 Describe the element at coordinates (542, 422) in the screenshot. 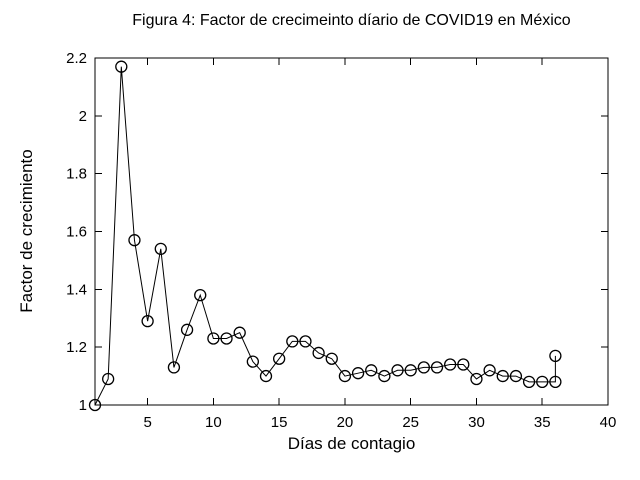

I see `x-tick-label: 35` at that location.